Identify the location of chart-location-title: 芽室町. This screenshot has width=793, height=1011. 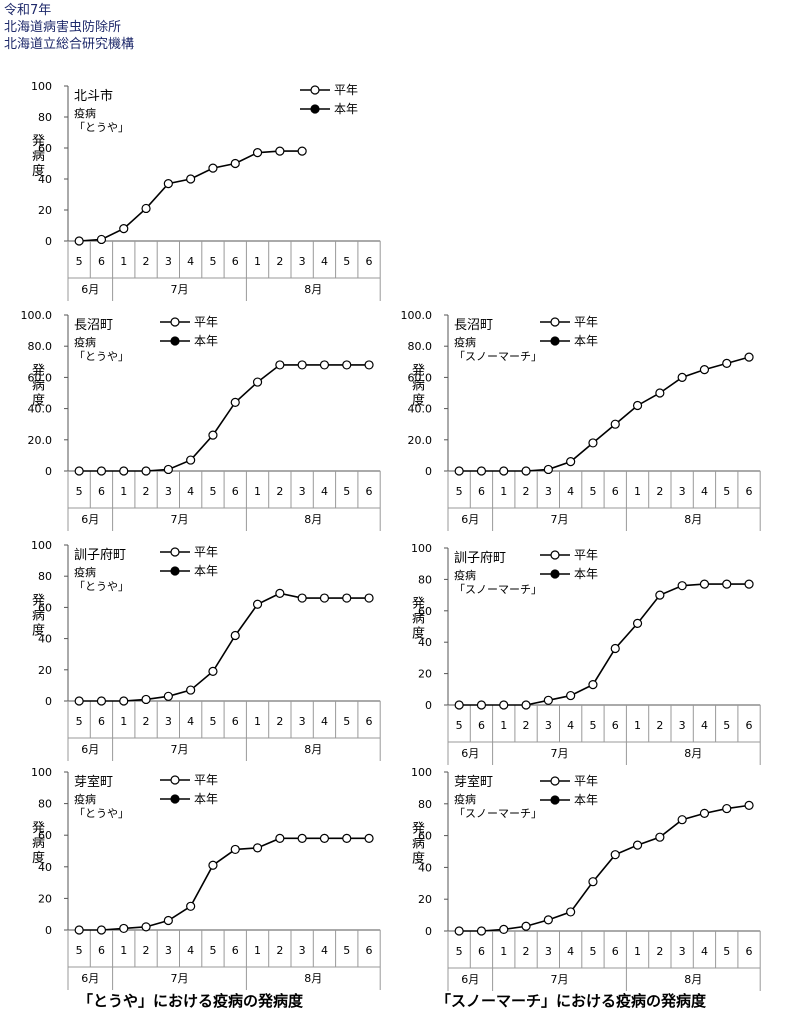
(93, 782).